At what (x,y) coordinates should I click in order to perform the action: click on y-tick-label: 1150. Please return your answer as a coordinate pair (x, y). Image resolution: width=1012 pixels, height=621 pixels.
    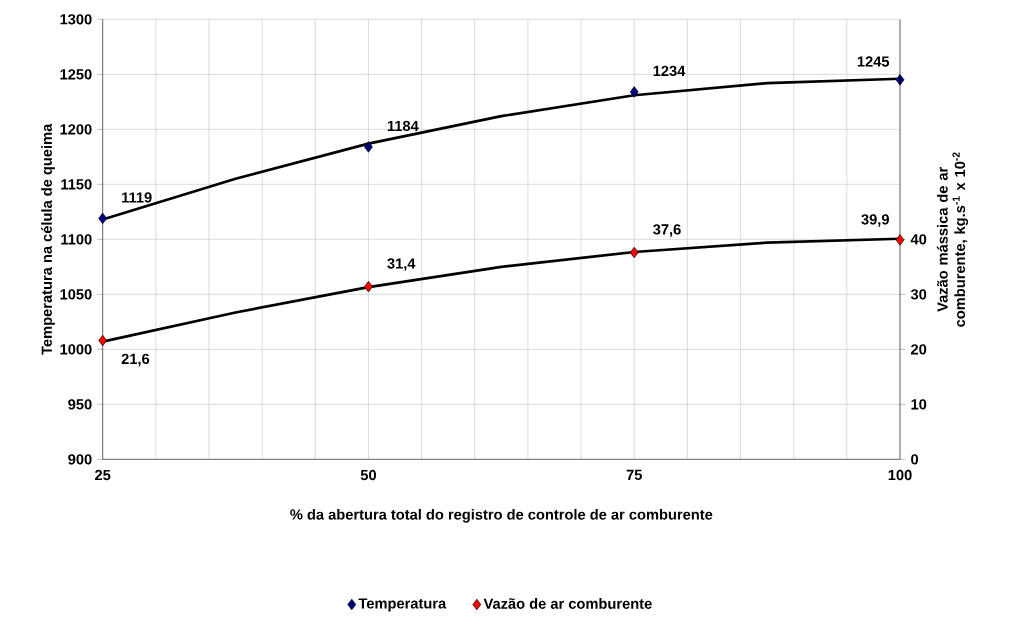
    Looking at the image, I should click on (76, 184).